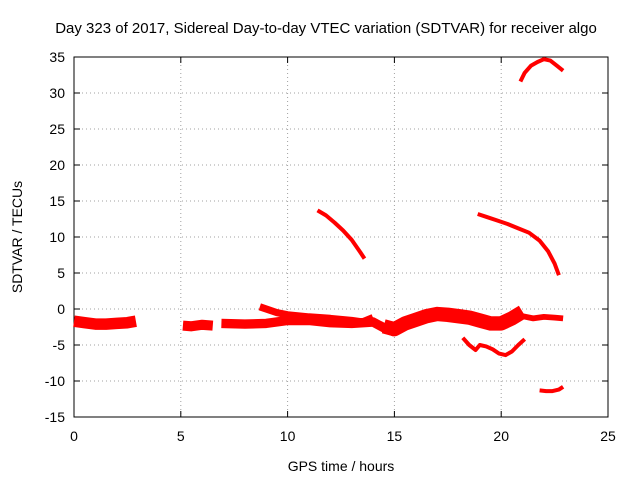 Image resolution: width=640 pixels, height=480 pixels. Describe the element at coordinates (57, 129) in the screenshot. I see `y-tick-label: 25` at that location.